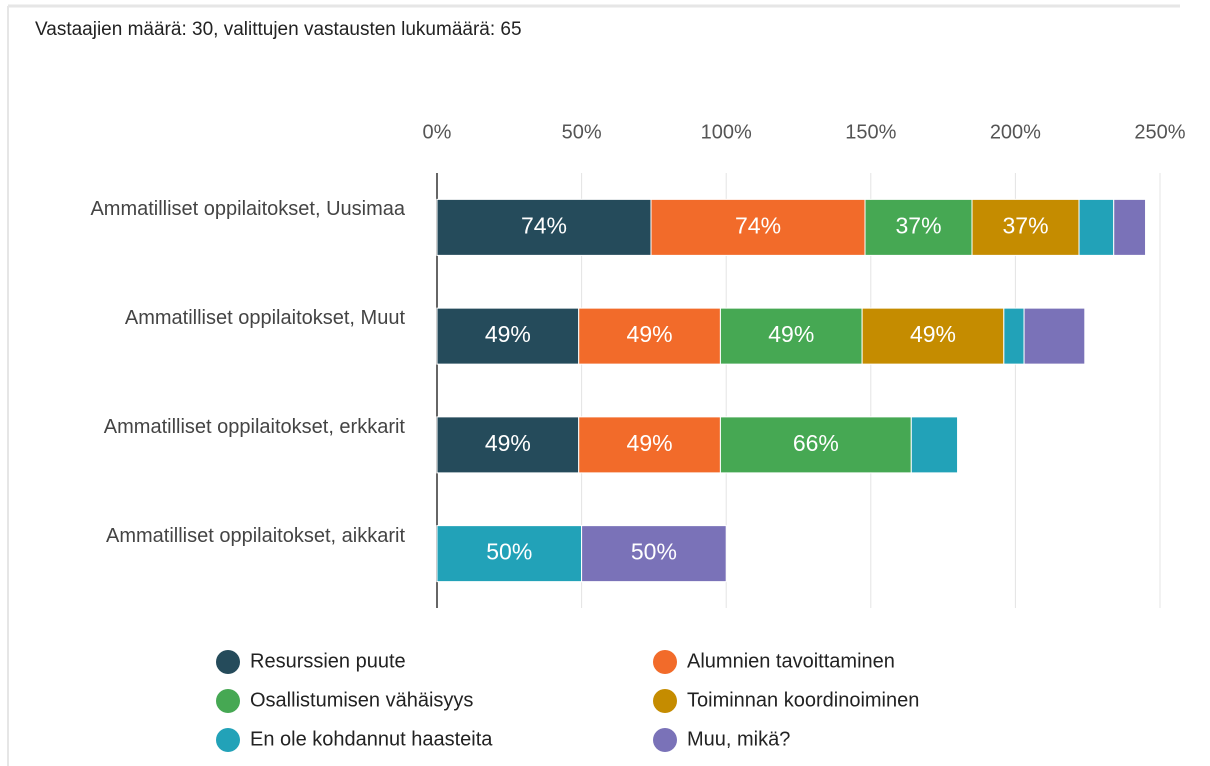 This screenshot has width=1210, height=766. I want to click on legend-label: Toiminnan koordinoiminen, so click(803, 700).